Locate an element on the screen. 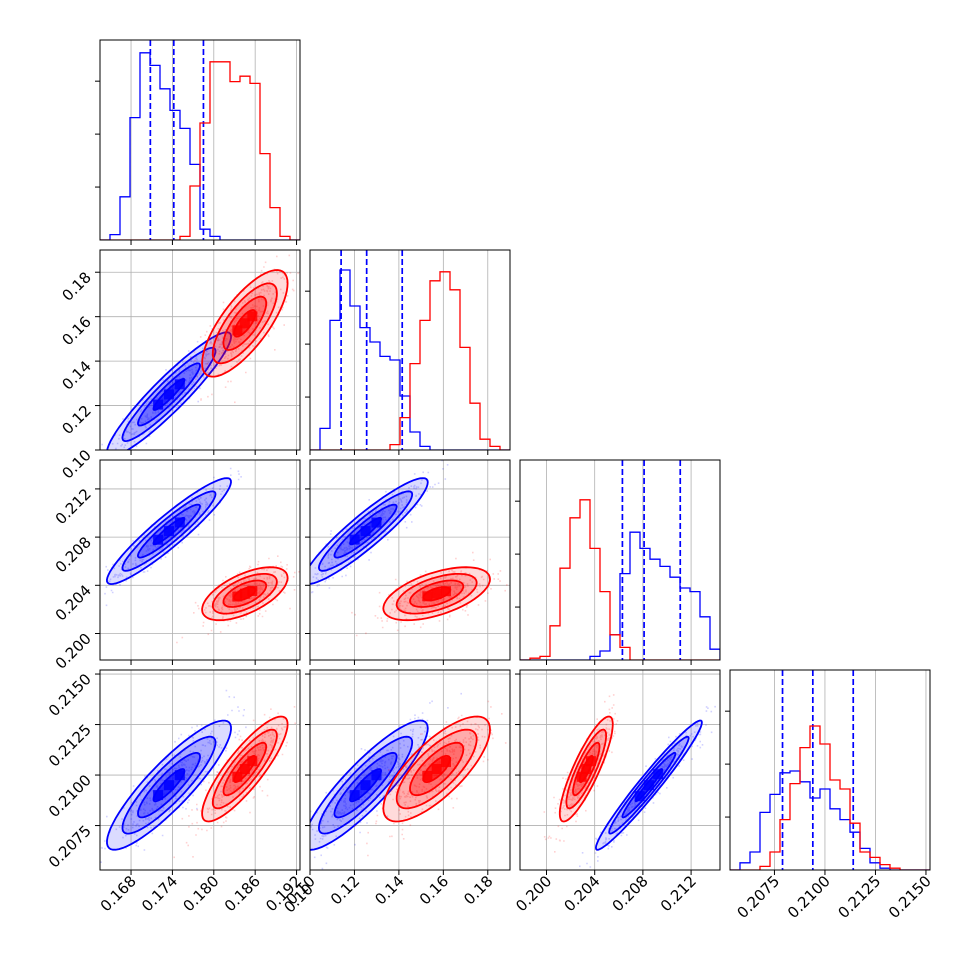 This screenshot has height=970, width=970. y-tick-label: 0.12 is located at coordinates (76, 420).